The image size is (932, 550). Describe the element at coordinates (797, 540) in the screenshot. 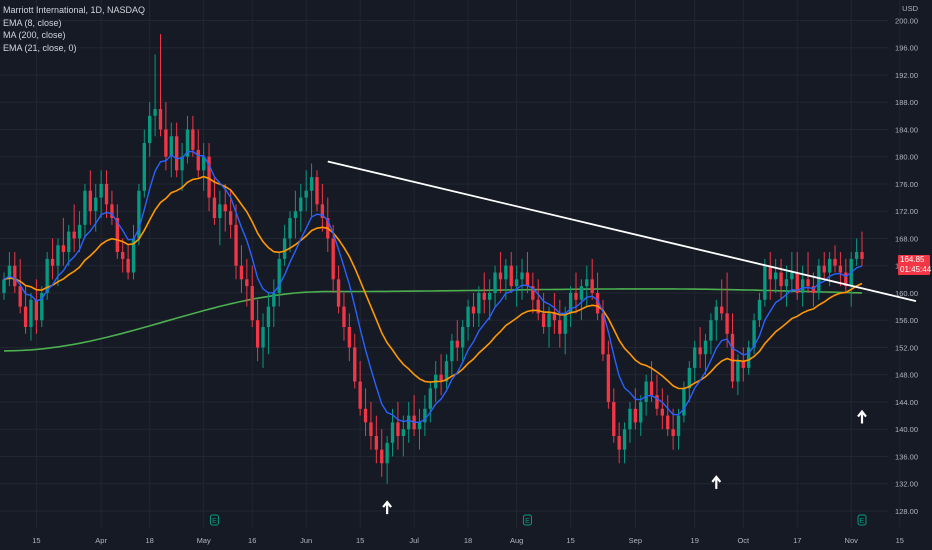

I see `x-tick-label: 17` at that location.